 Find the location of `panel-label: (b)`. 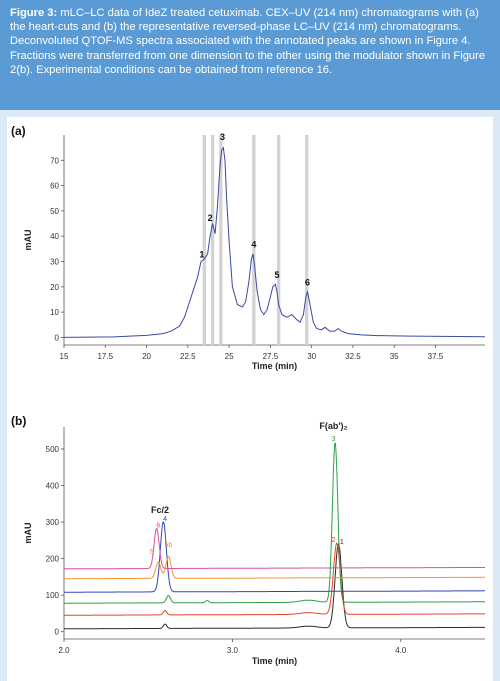

panel-label: (b) is located at coordinates (18, 421).